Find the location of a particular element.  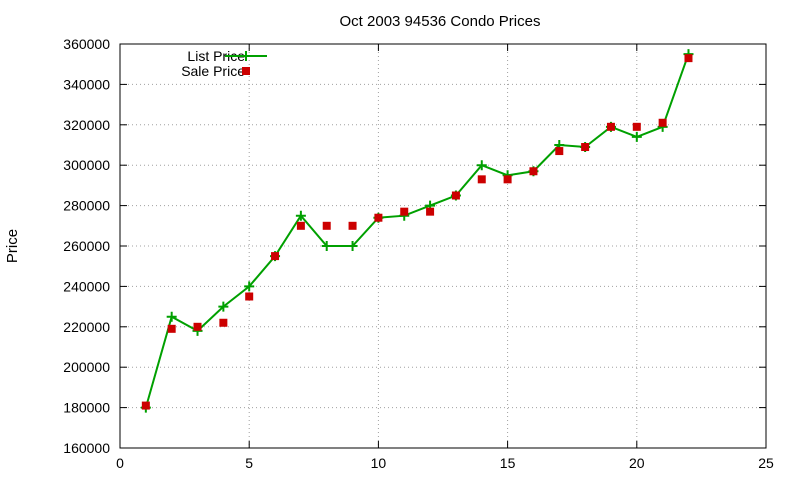

y-tick-label: 240000 is located at coordinates (86, 286).